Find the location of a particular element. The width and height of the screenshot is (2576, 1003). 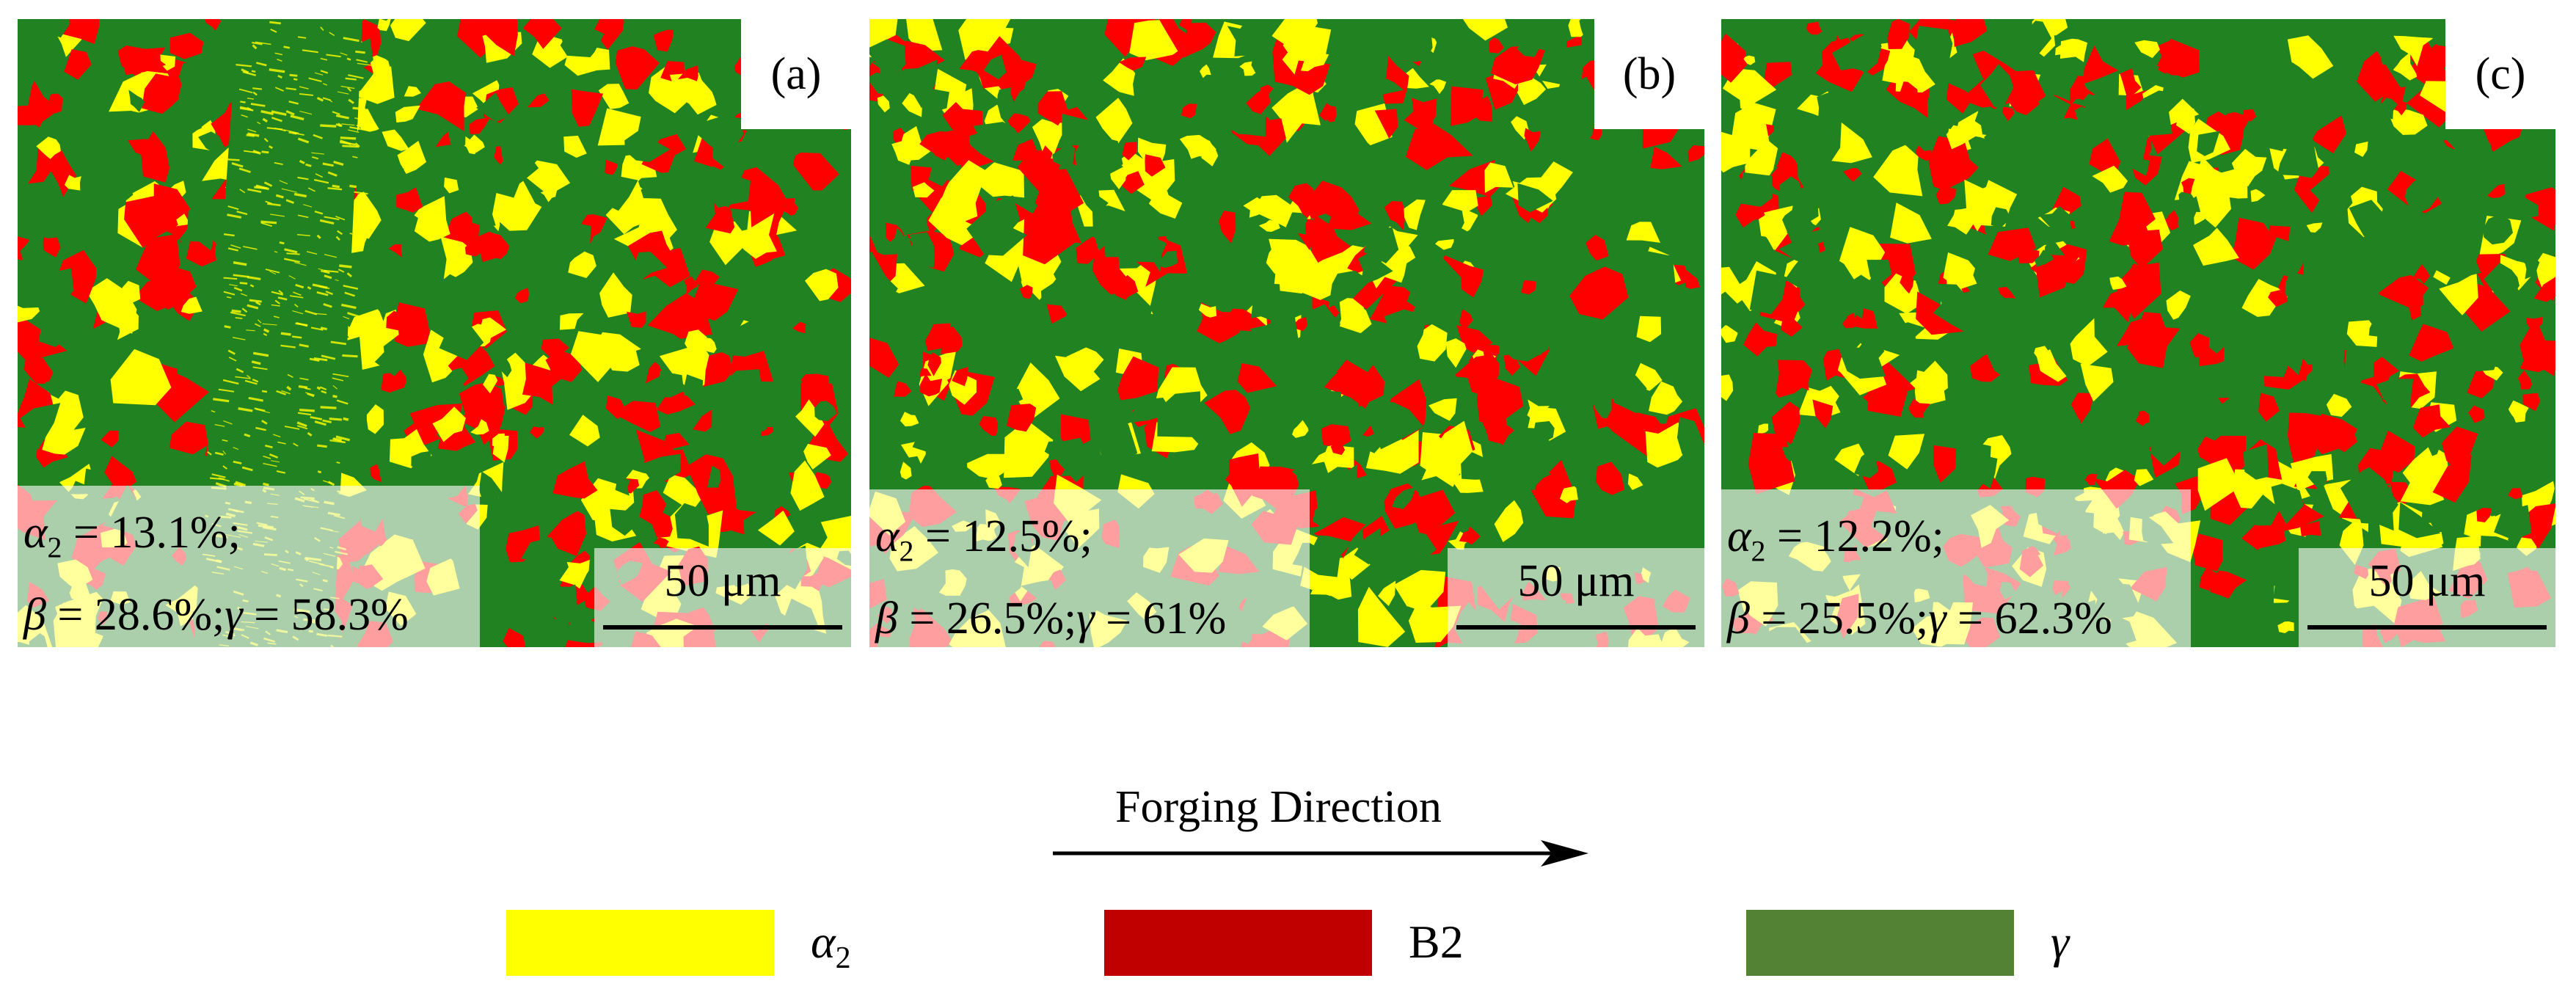

beta-gamma-fraction-b: β = 26.5%;γ = 61% is located at coordinates (1051, 619).